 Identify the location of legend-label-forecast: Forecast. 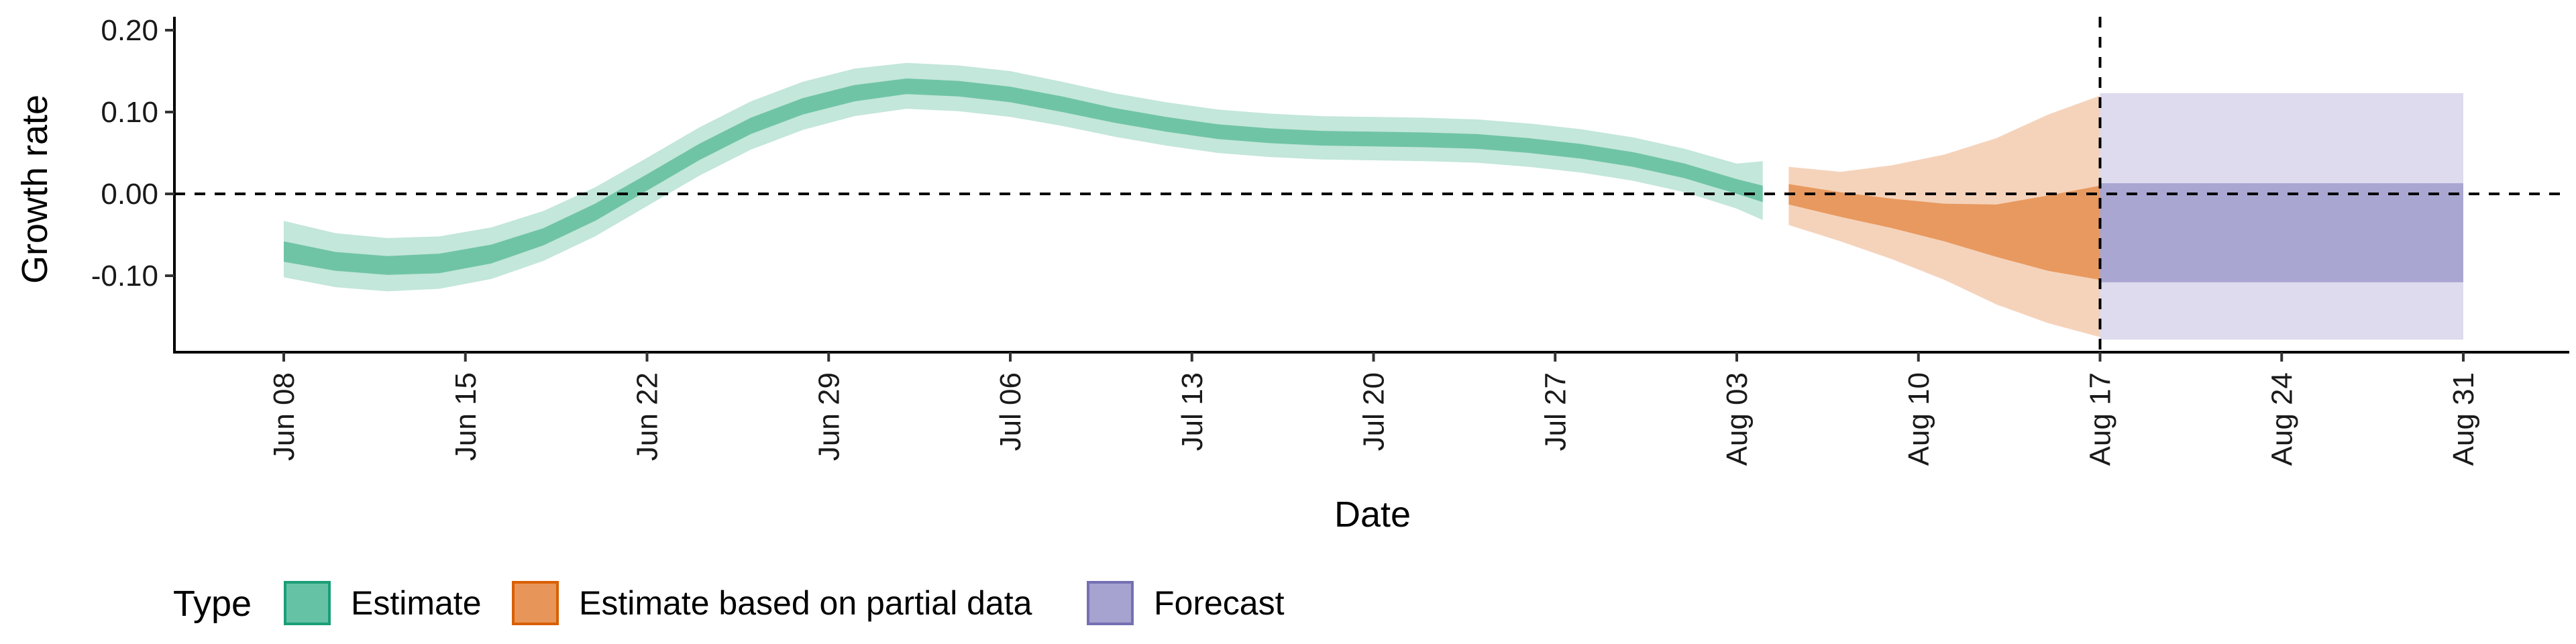
(1219, 603).